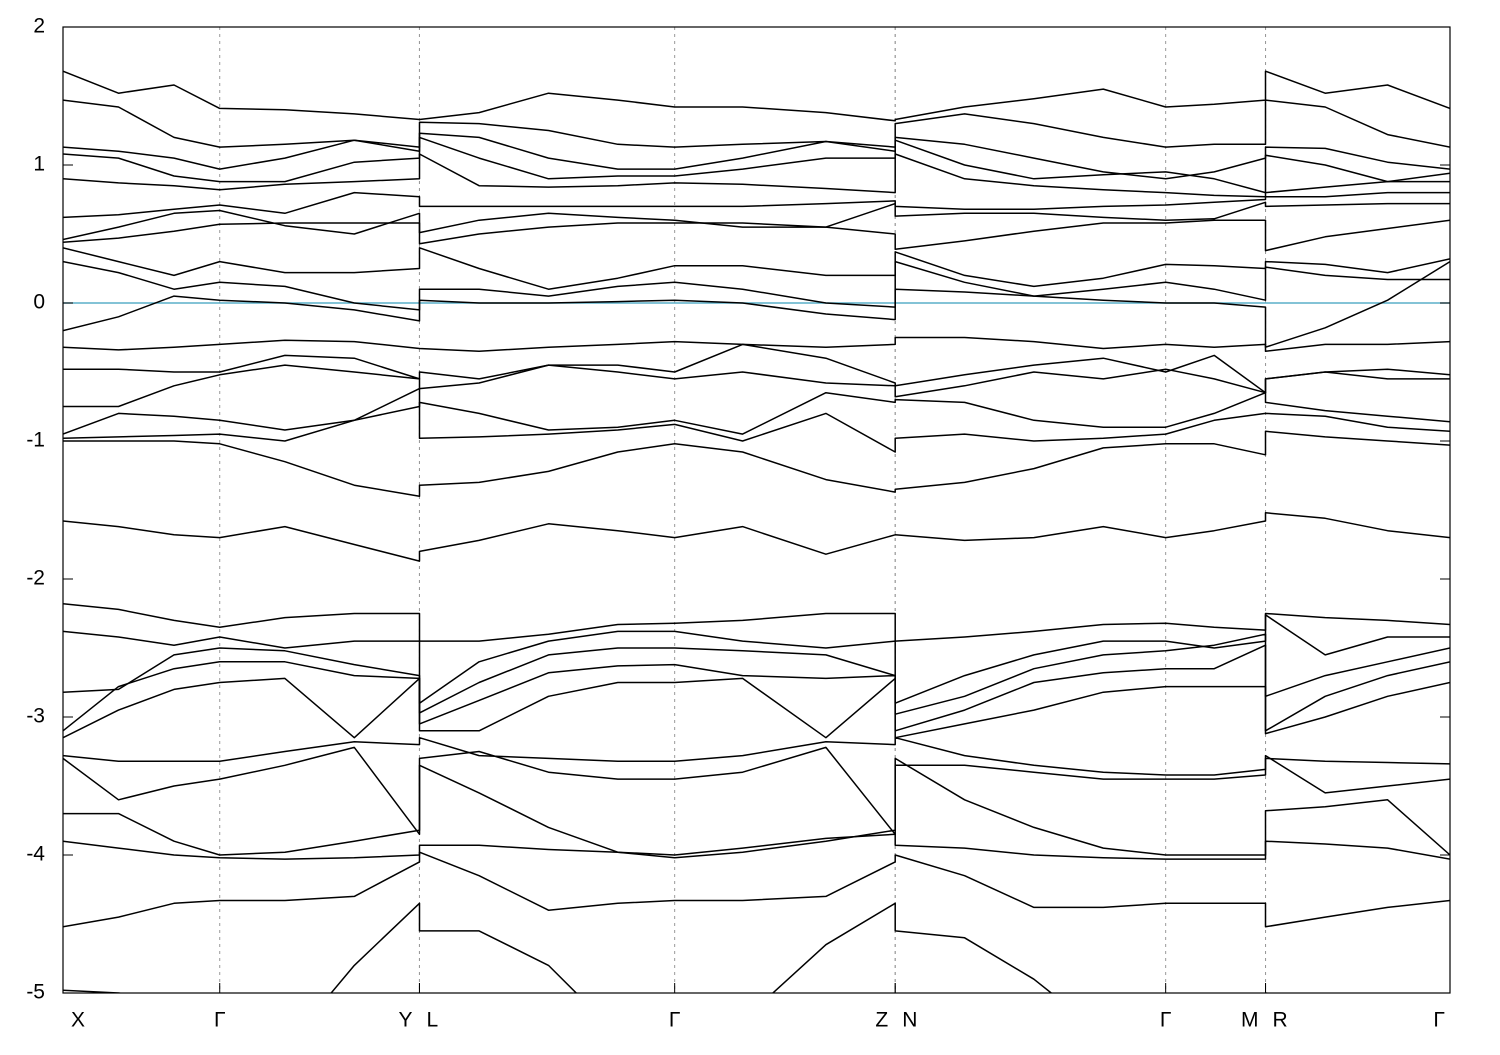 The height and width of the screenshot is (1055, 1500). What do you see at coordinates (35, 854) in the screenshot?
I see `y-tick-label: -4` at bounding box center [35, 854].